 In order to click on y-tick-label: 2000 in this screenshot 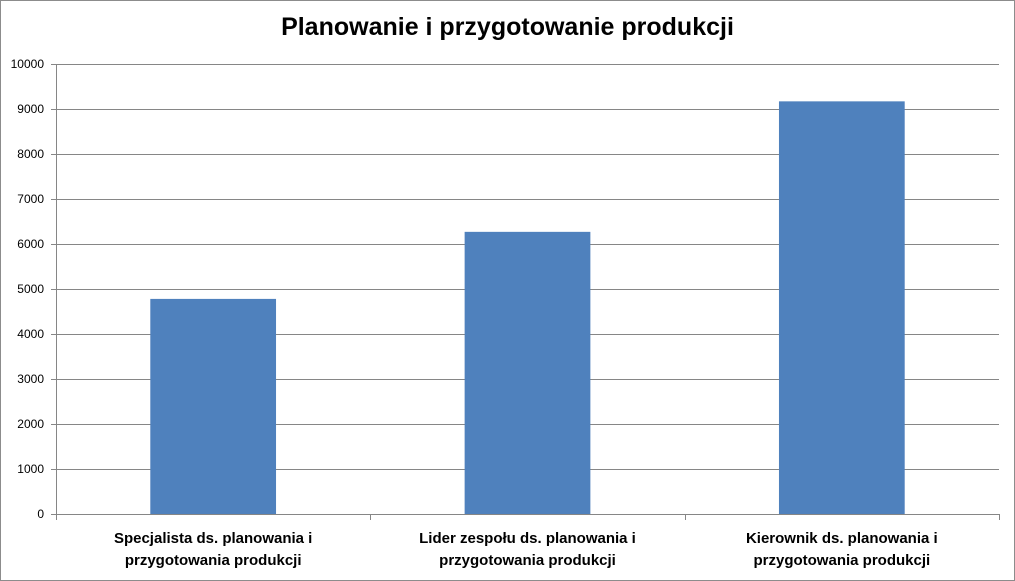, I will do `click(30, 424)`.